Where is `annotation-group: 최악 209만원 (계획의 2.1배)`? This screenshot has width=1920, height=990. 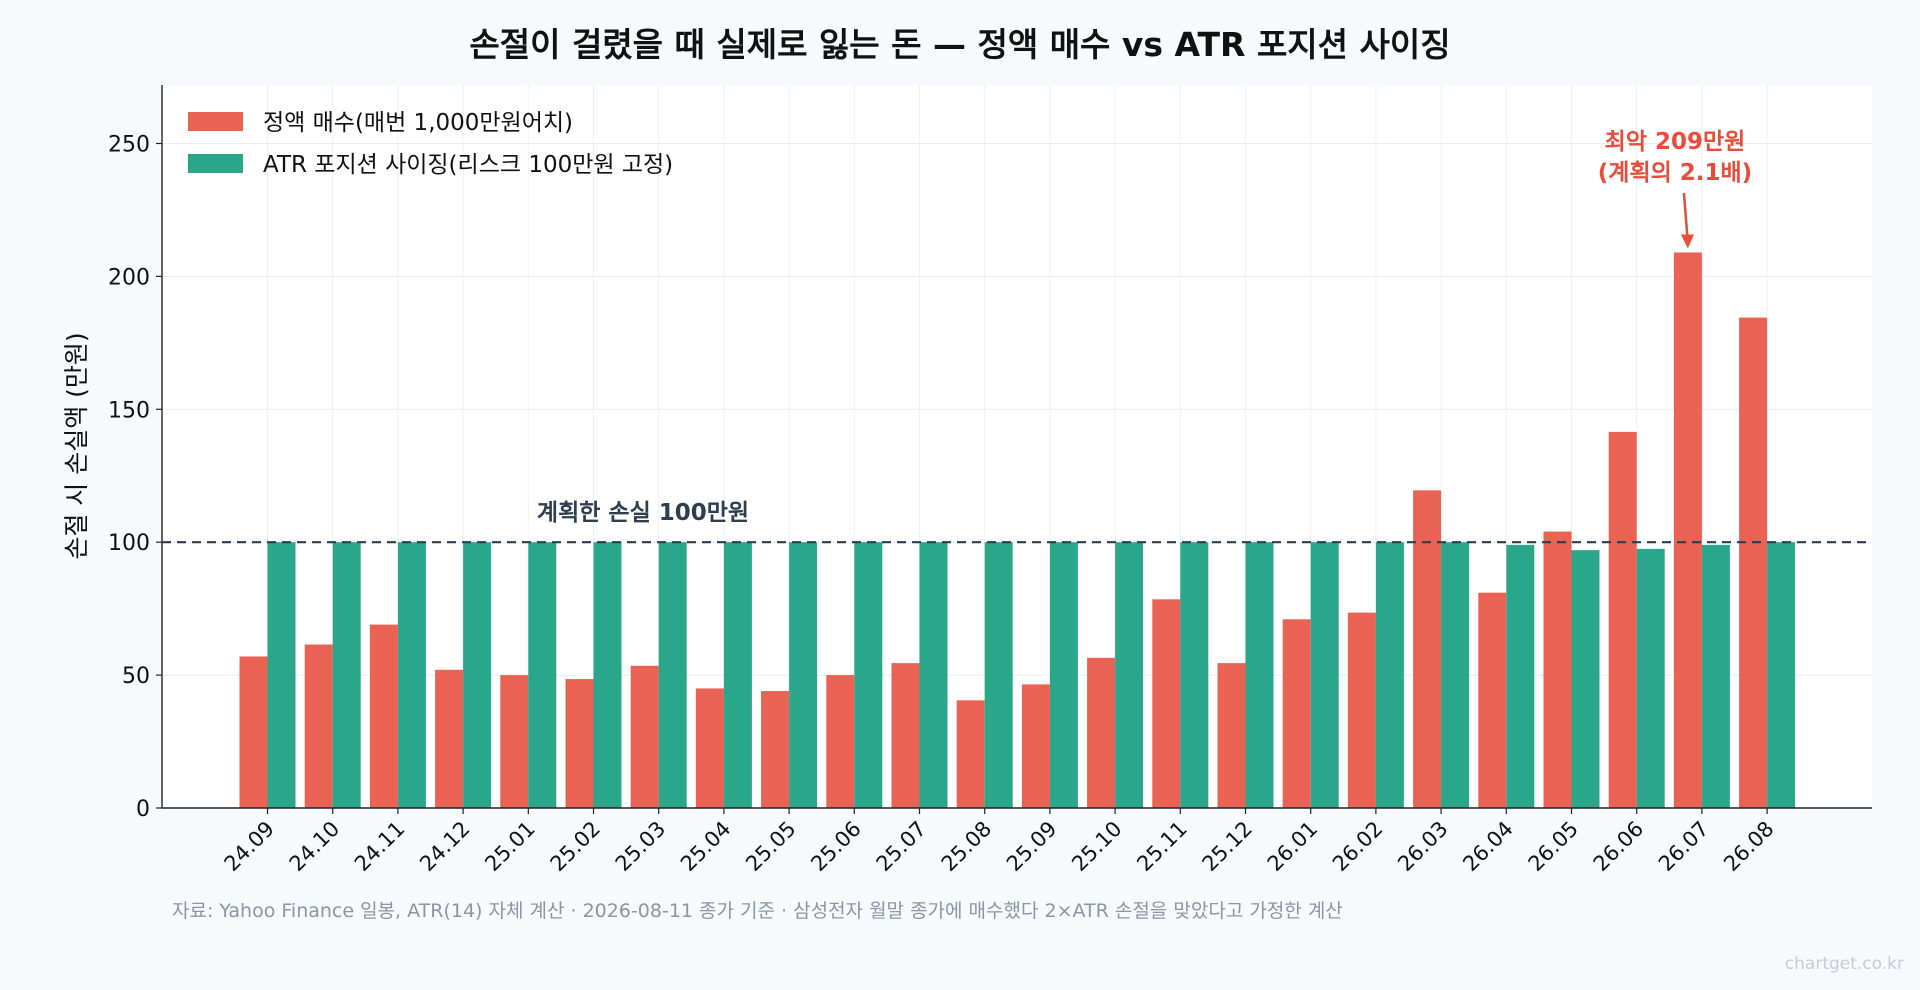
annotation-group: 최악 209만원 (계획의 2.1배) is located at coordinates (1675, 189).